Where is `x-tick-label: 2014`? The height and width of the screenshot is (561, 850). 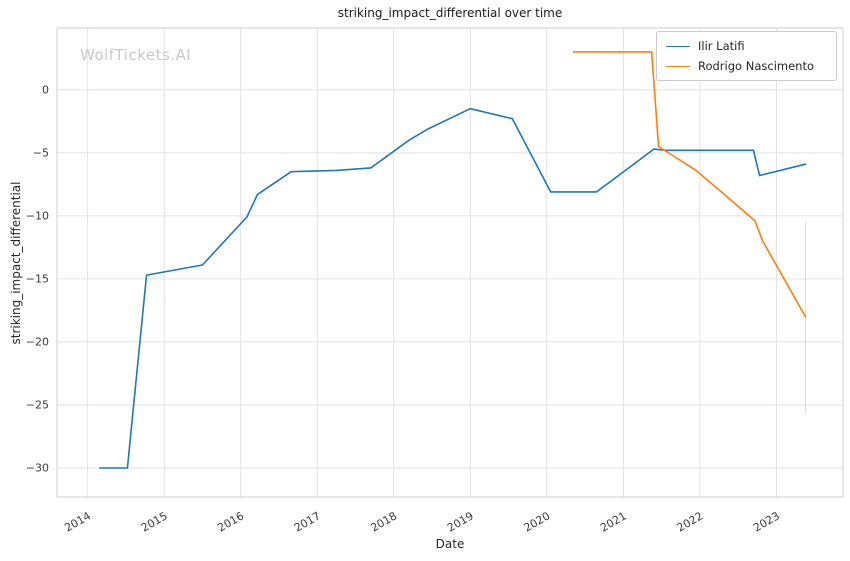
x-tick-label: 2014 is located at coordinates (77, 521).